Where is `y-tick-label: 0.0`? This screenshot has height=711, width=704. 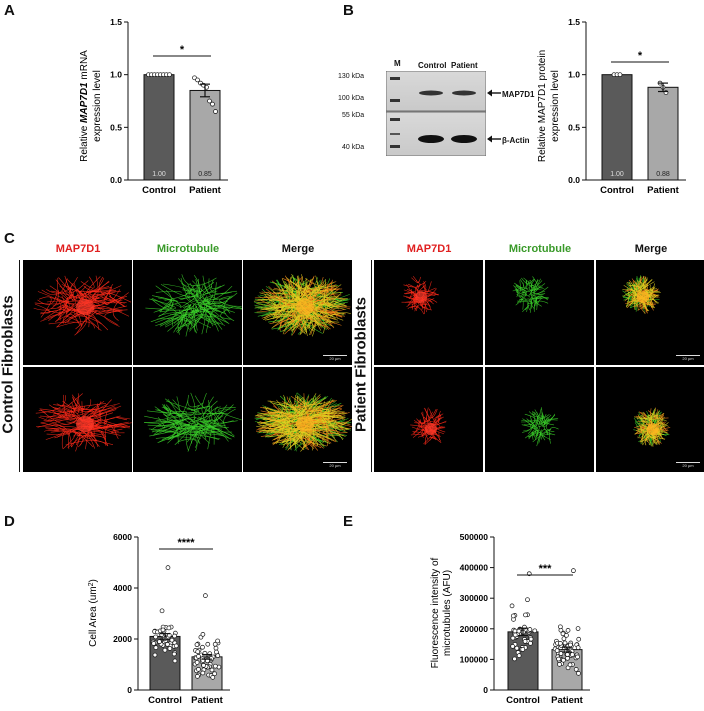
y-tick-label: 0.0 is located at coordinates (574, 180).